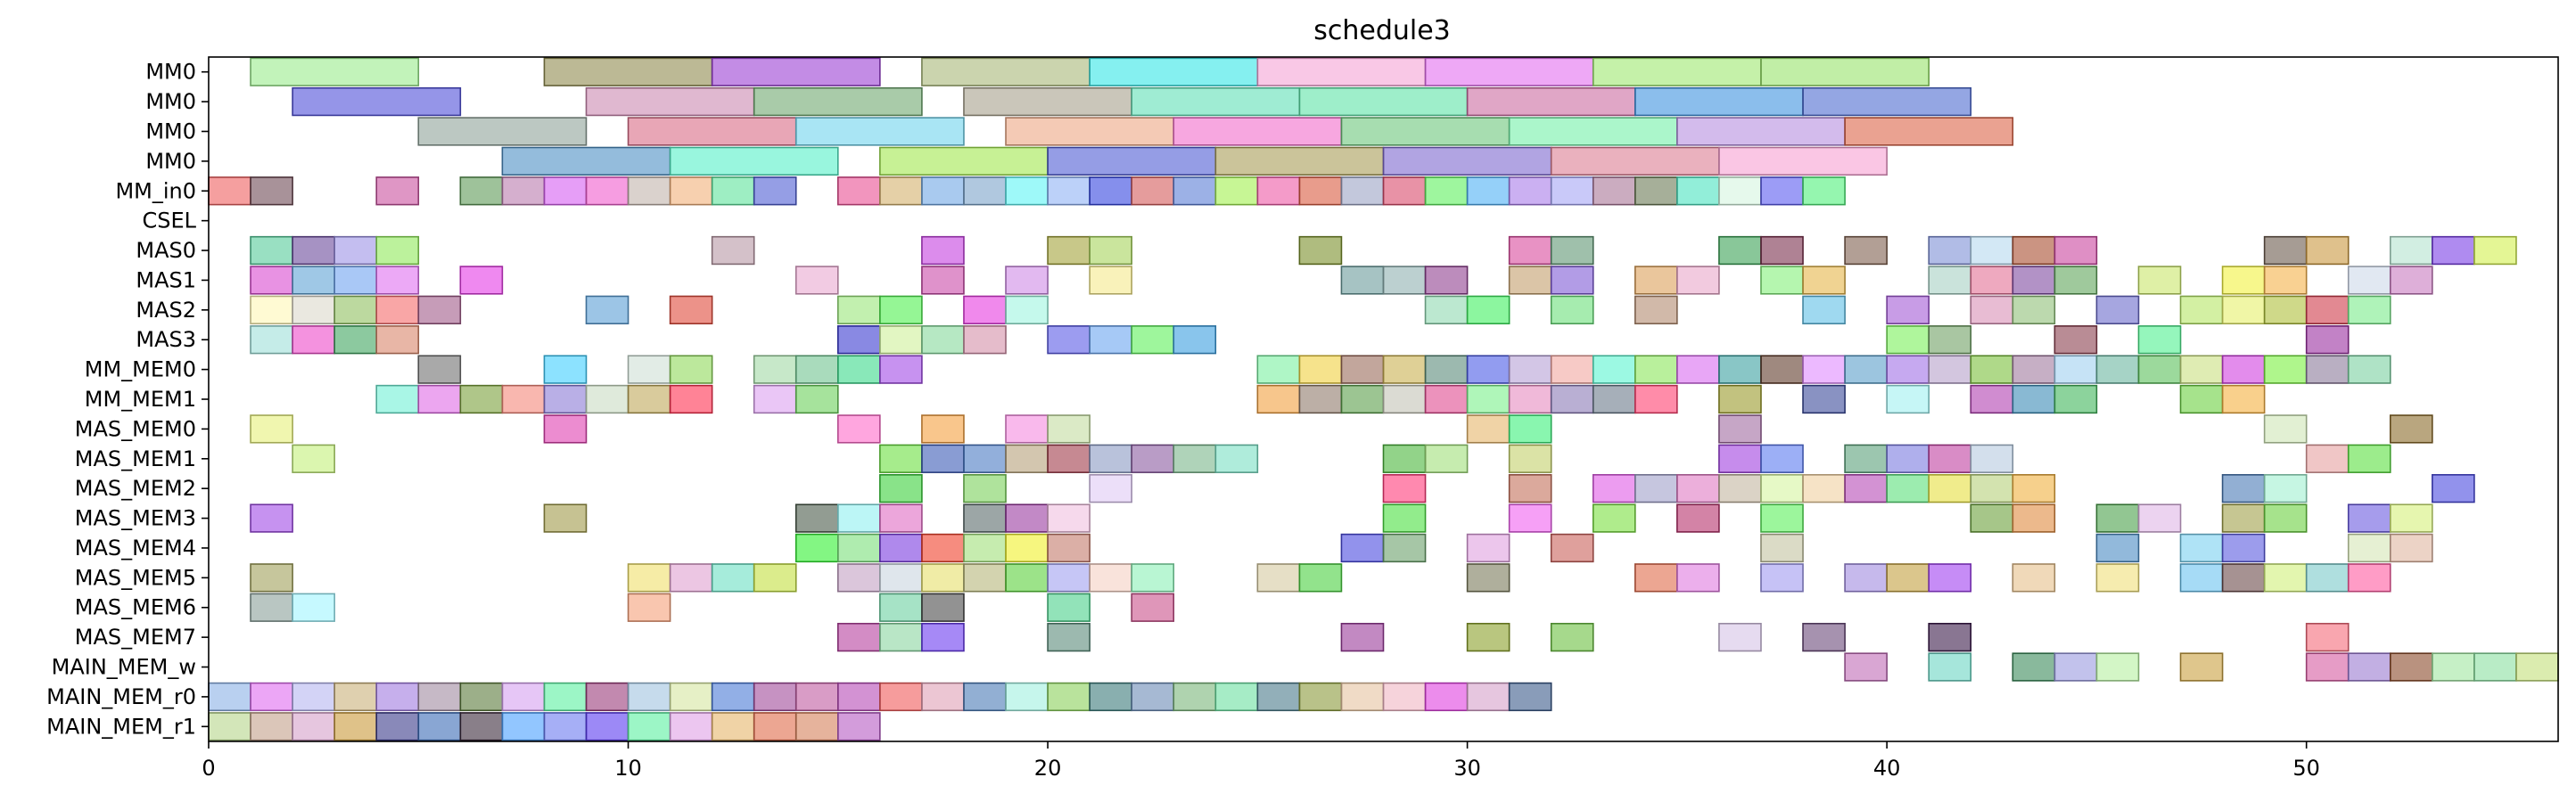  Describe the element at coordinates (140, 369) in the screenshot. I see `y-tick-label: MM_MEM0` at that location.